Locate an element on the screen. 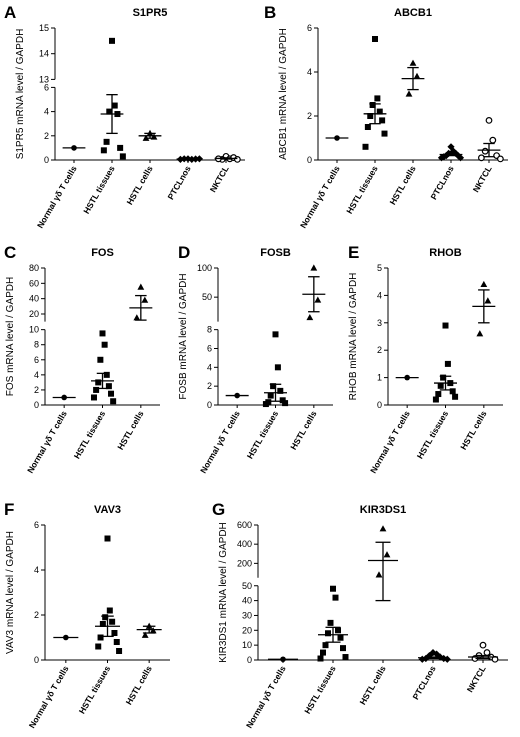  y-tick-label: 8 is located at coordinates (36, 345).